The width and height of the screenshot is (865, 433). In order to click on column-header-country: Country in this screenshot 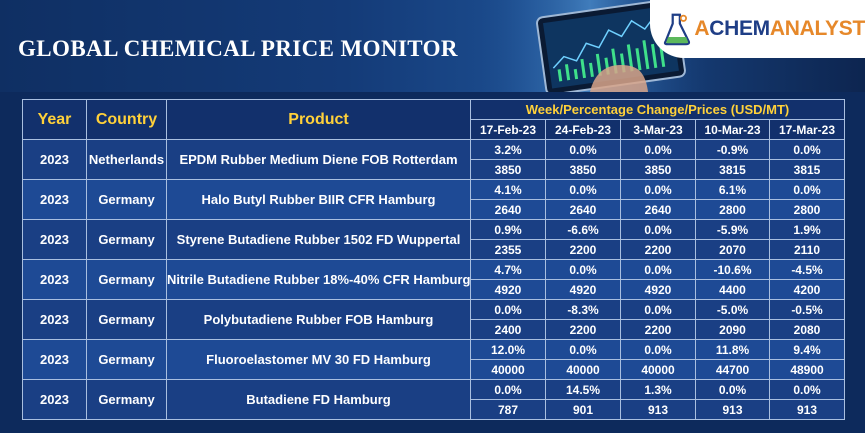, I will do `click(126, 119)`.